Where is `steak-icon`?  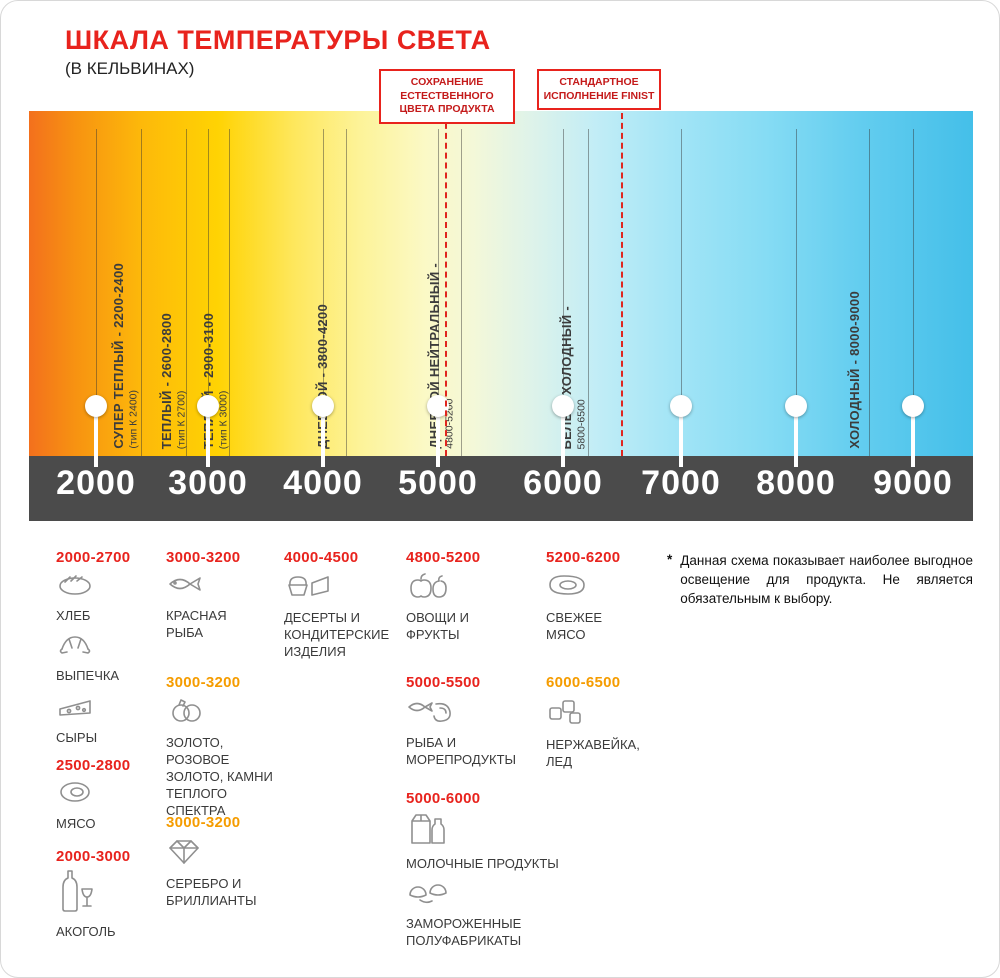
steak-icon is located at coordinates (586, 587).